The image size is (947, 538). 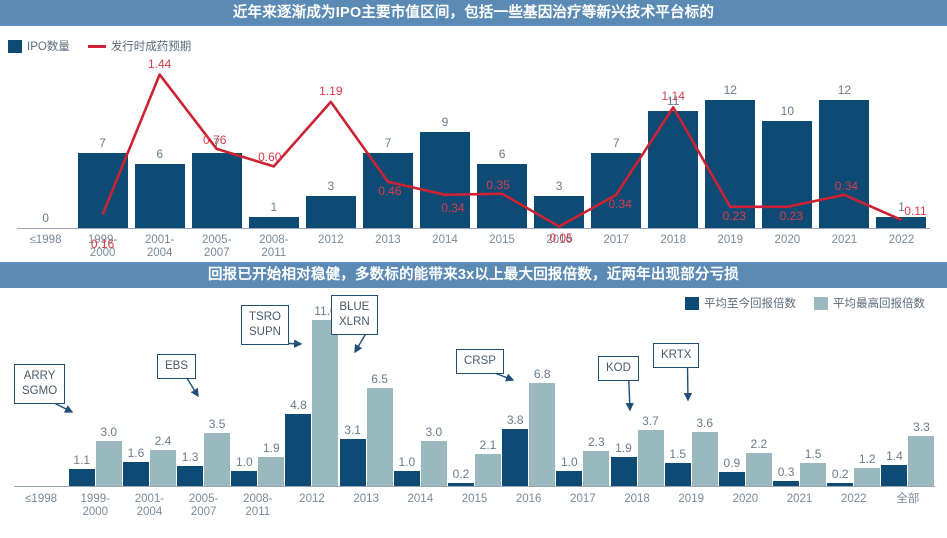 What do you see at coordinates (528, 499) in the screenshot?
I see `bottom-x-label: 2016` at bounding box center [528, 499].